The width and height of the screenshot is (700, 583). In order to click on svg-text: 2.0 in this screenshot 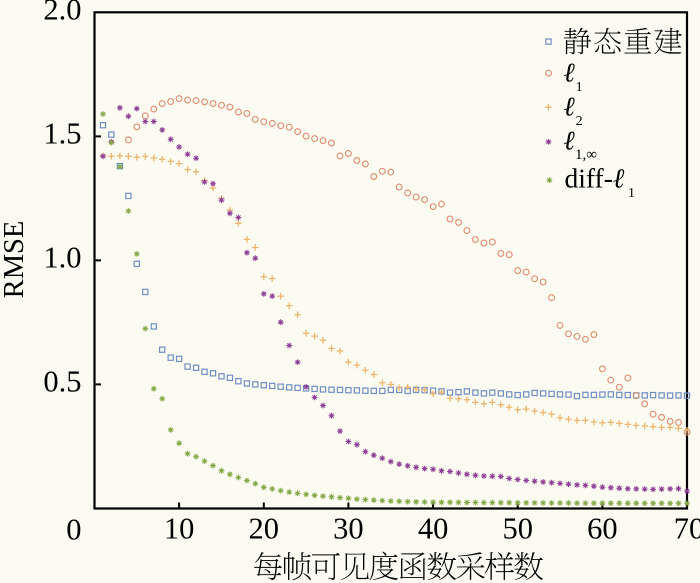, I will do `click(62, 13)`.